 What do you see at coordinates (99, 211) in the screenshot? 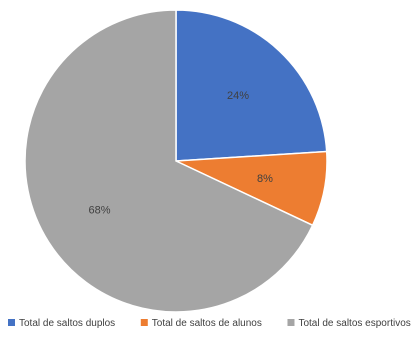
I see `pie-data-label-3: 68%` at bounding box center [99, 211].